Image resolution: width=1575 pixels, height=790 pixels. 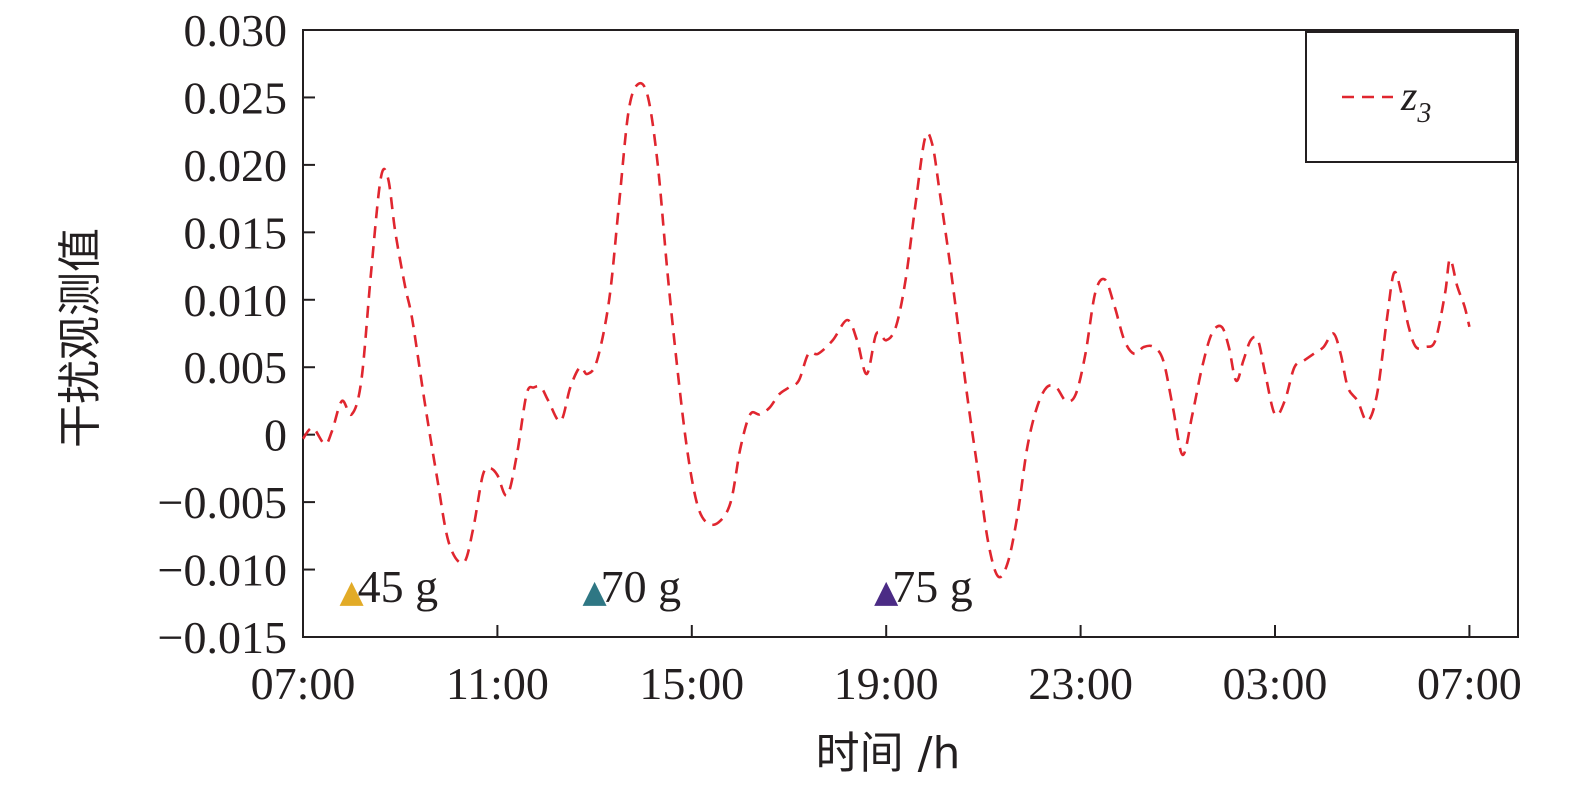 I want to click on y-tick-label: −0.010, so click(x=222, y=570).